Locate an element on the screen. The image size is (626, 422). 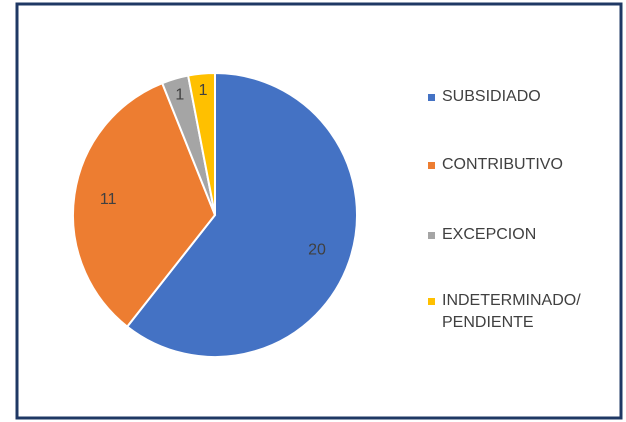
legend-label: INDETERMINADO/ PENDIENTE is located at coordinates (511, 311).